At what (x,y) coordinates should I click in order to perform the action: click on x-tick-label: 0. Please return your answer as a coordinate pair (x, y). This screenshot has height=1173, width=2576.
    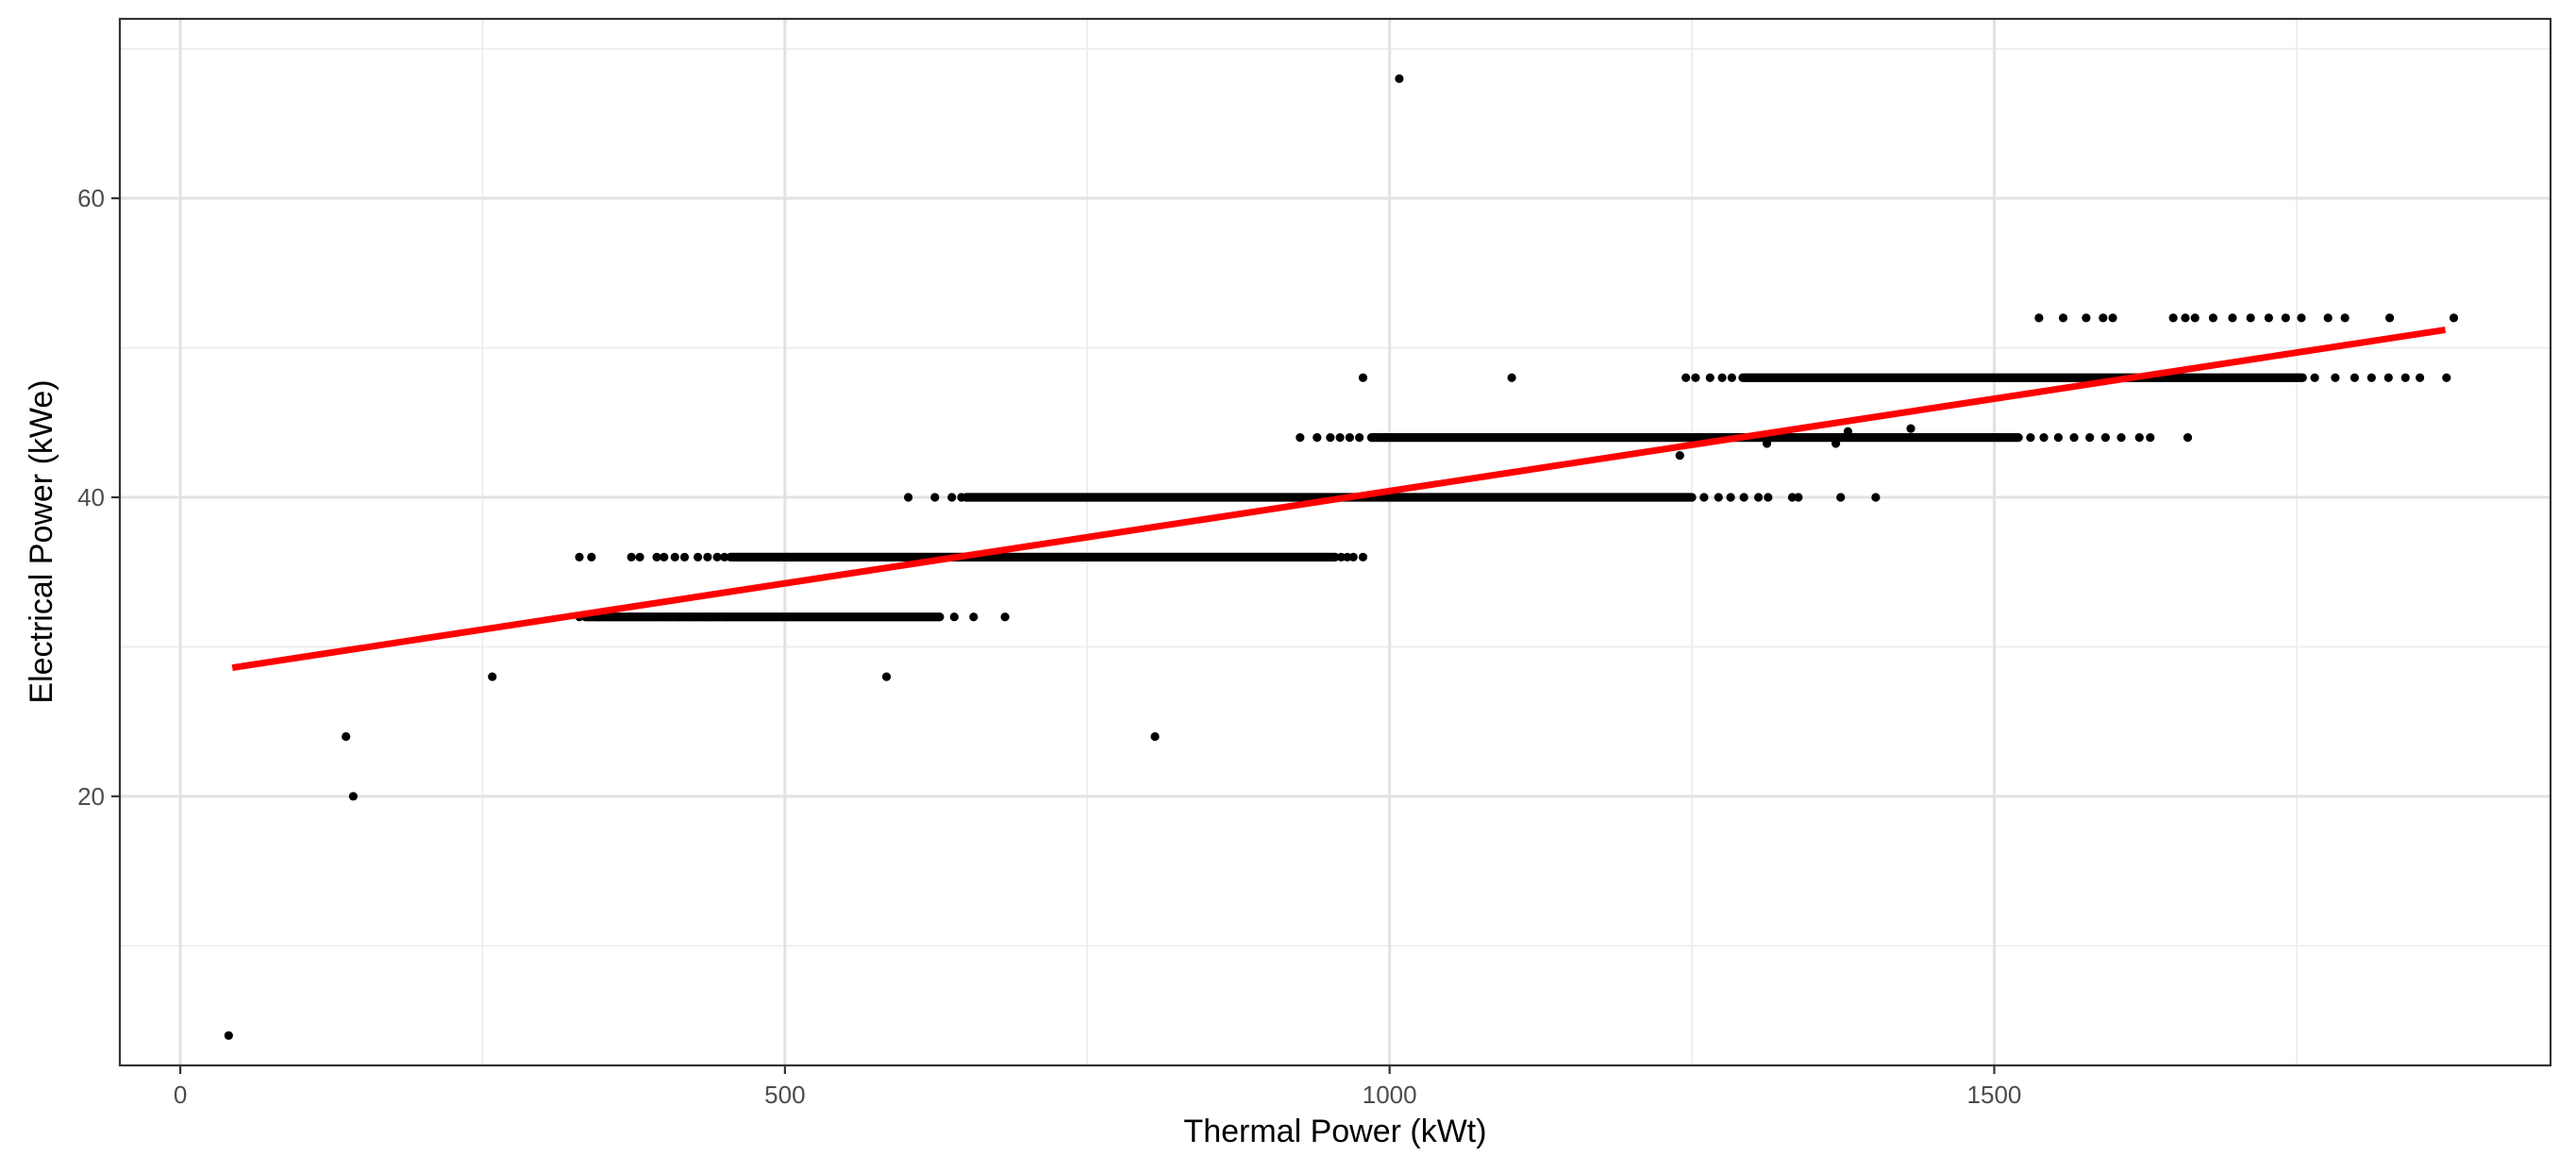
    Looking at the image, I should click on (180, 1095).